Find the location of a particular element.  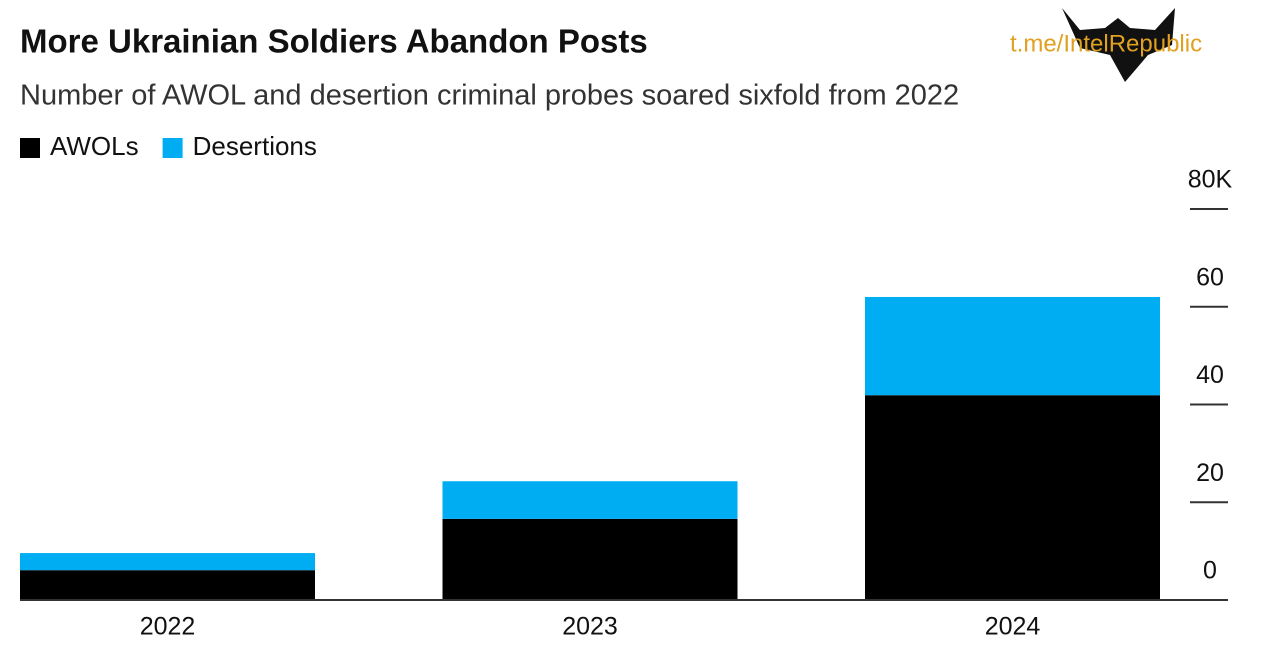

legend-label: AWOLs is located at coordinates (94, 146).